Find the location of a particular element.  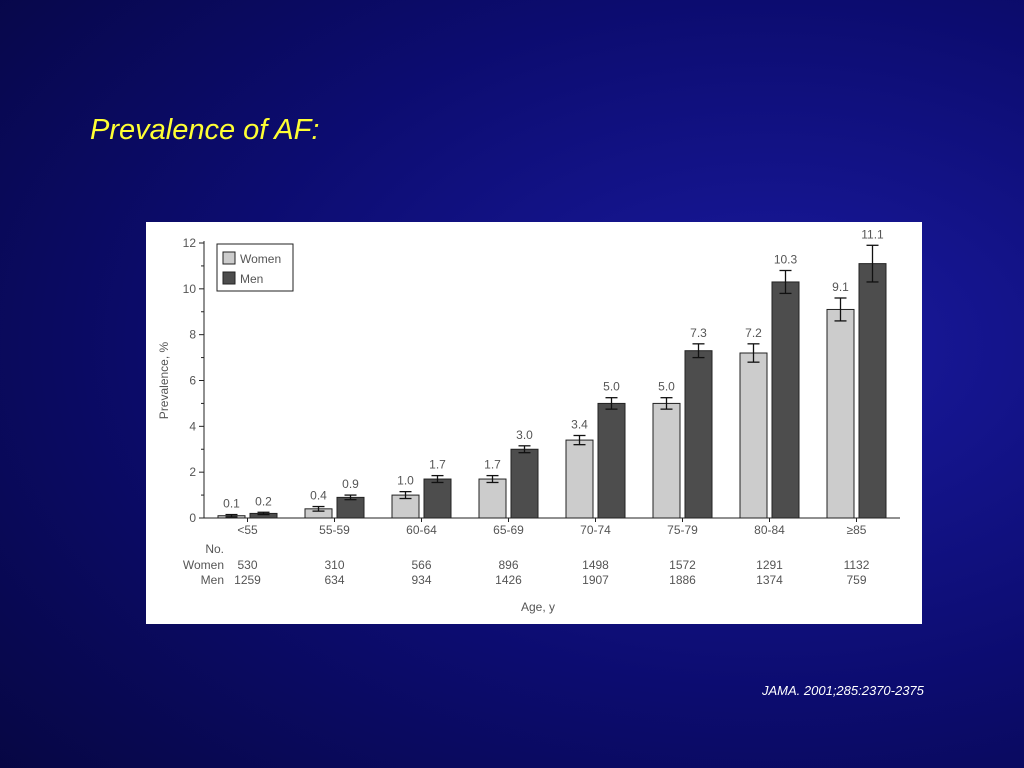

data-label: 7.2 is located at coordinates (753, 333).